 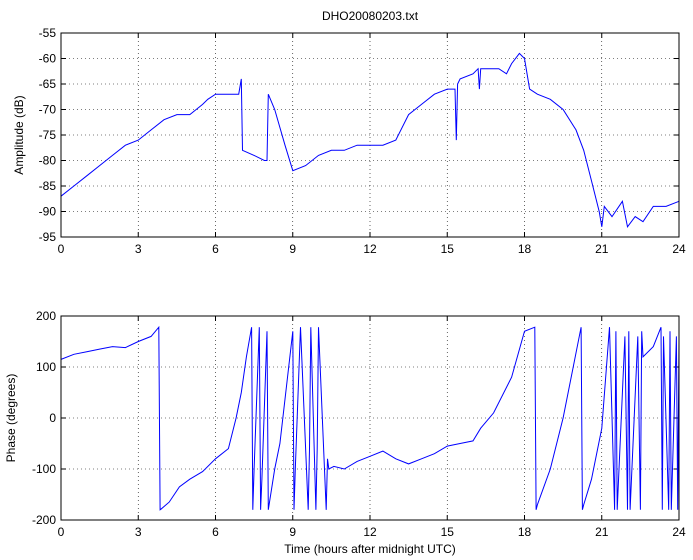 I want to click on amplitude-x-tick-label: 6, so click(x=215, y=249).